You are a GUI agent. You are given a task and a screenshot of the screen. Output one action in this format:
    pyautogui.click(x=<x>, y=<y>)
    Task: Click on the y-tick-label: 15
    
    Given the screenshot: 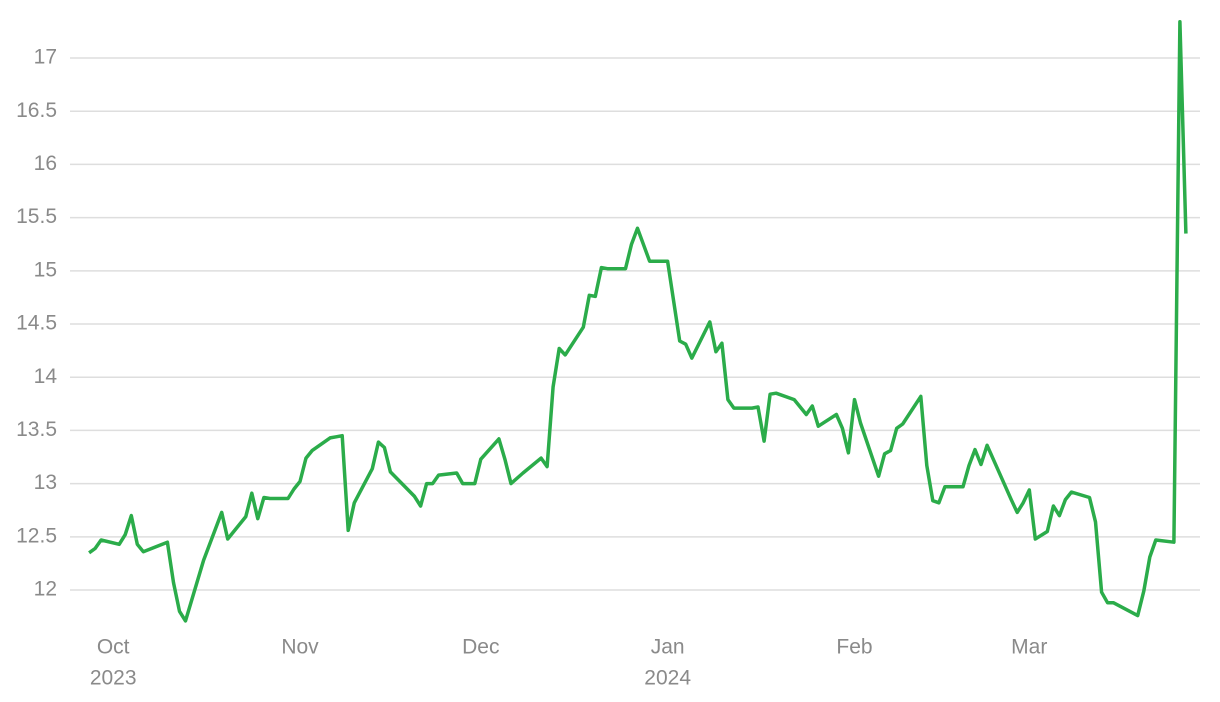 What is the action you would take?
    pyautogui.click(x=45, y=269)
    